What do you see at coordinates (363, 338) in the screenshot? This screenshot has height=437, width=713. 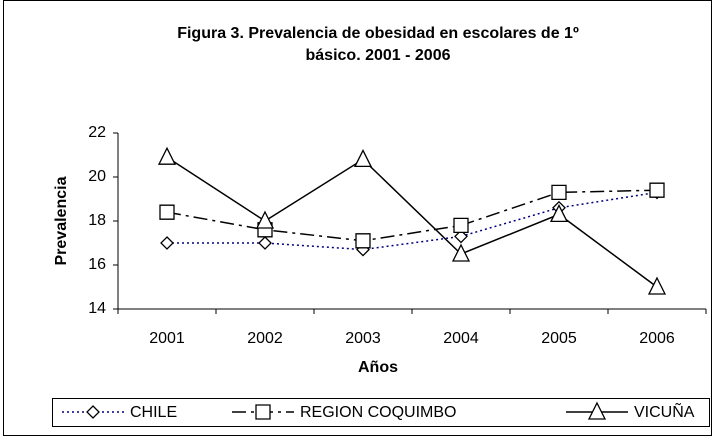 I see `x-tick-label: 2003` at bounding box center [363, 338].